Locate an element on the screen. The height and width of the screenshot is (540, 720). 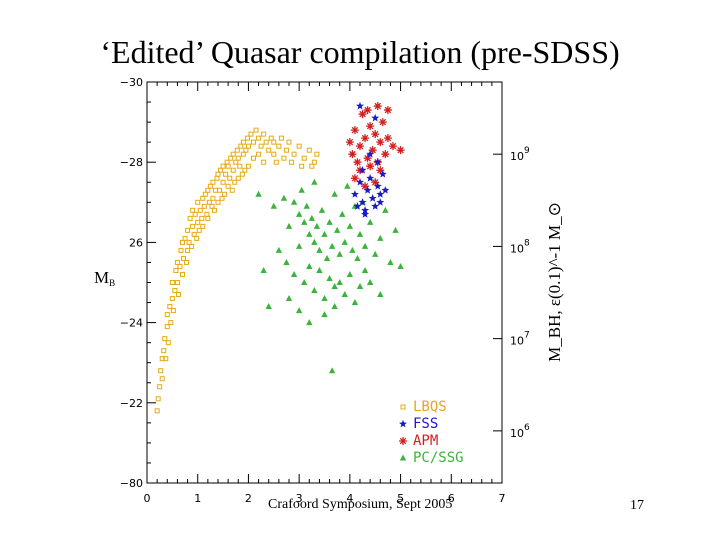
y2-tick-label: 10⁷ is located at coordinates (520, 339).